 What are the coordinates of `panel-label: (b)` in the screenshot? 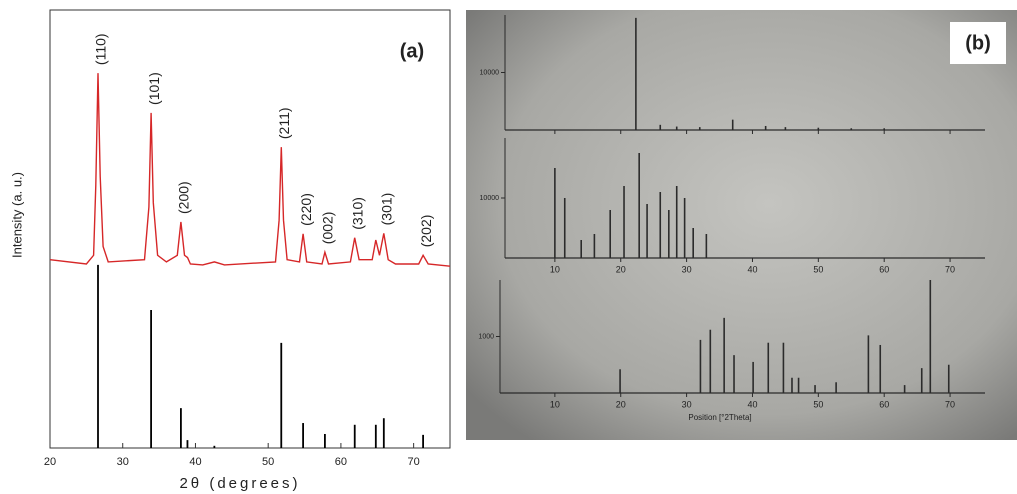 It's located at (978, 43).